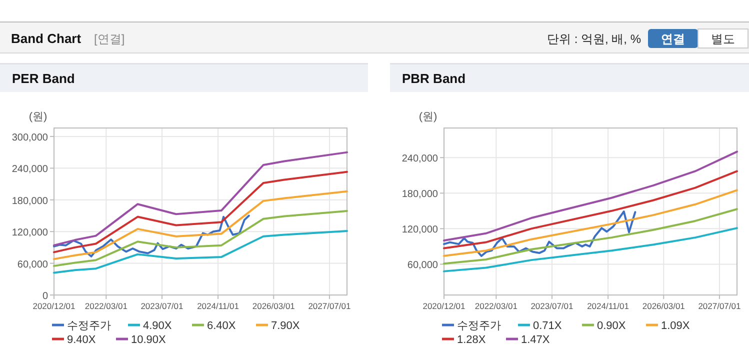  Describe the element at coordinates (45, 296) in the screenshot. I see `y-tick-label: 0` at that location.